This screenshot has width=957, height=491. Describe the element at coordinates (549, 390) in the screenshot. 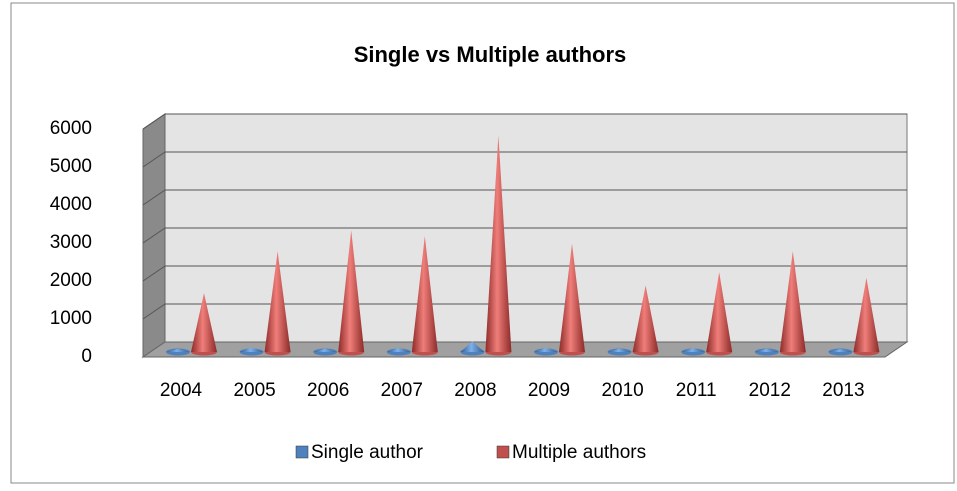

I see `x-tick-label: 2009` at that location.